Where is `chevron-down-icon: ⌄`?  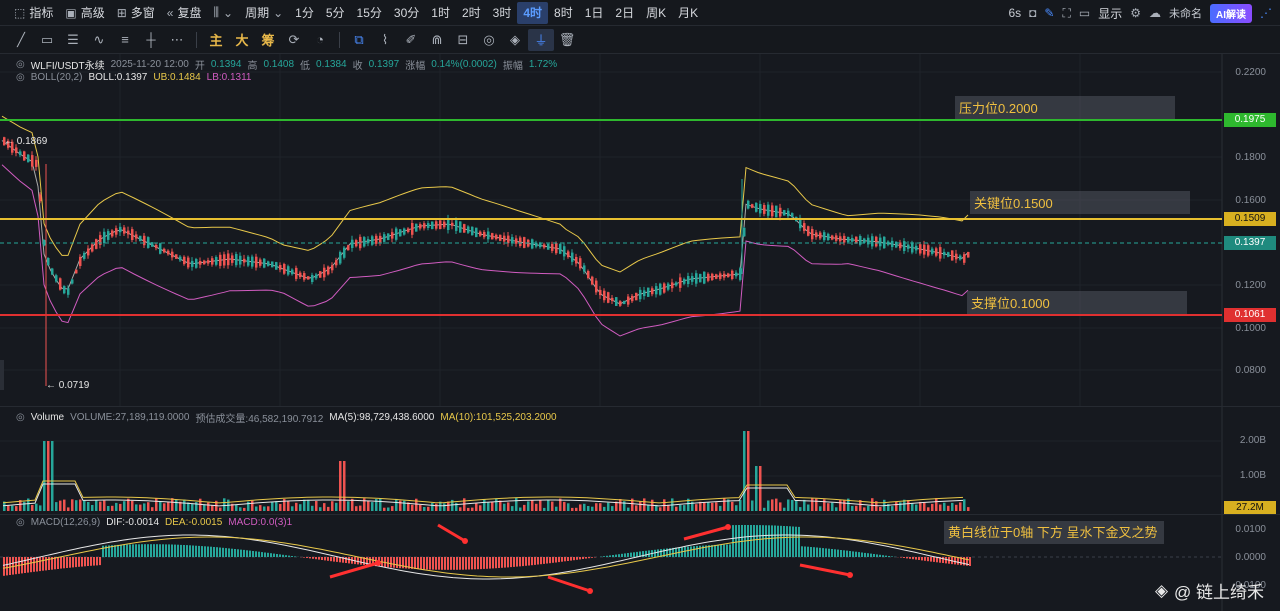
chevron-down-icon: ⌄ is located at coordinates (278, 13).